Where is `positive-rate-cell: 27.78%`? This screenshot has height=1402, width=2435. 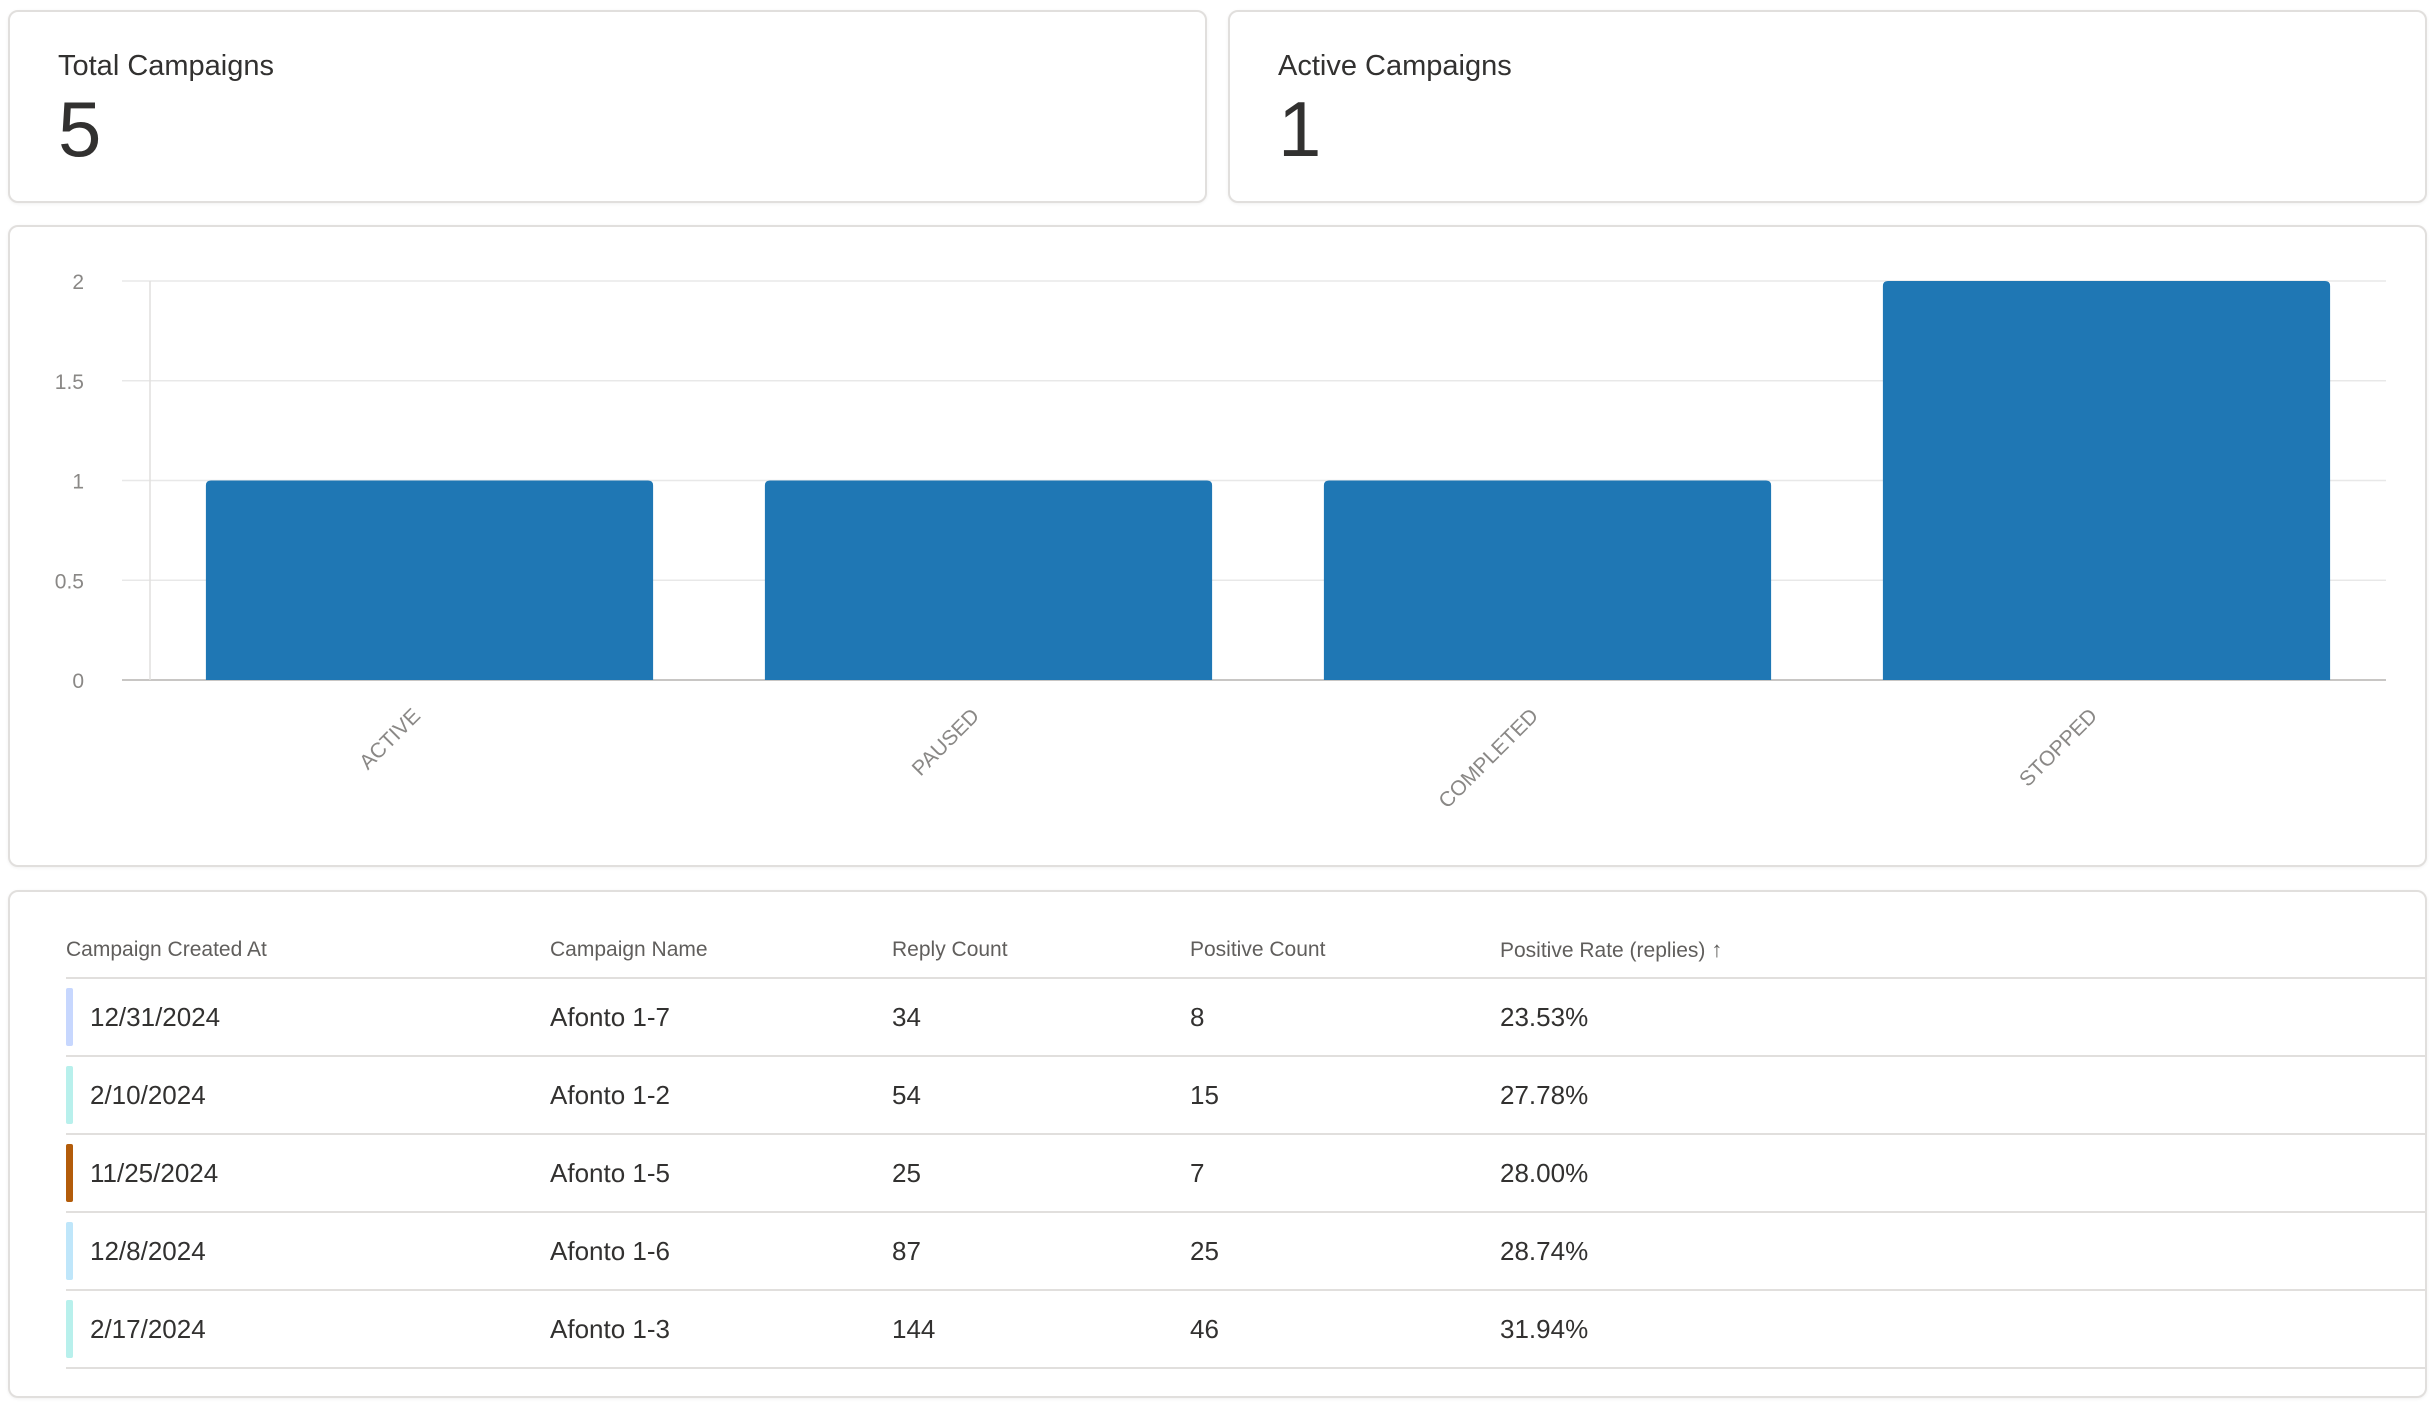 positive-rate-cell: 27.78% is located at coordinates (1962, 1095).